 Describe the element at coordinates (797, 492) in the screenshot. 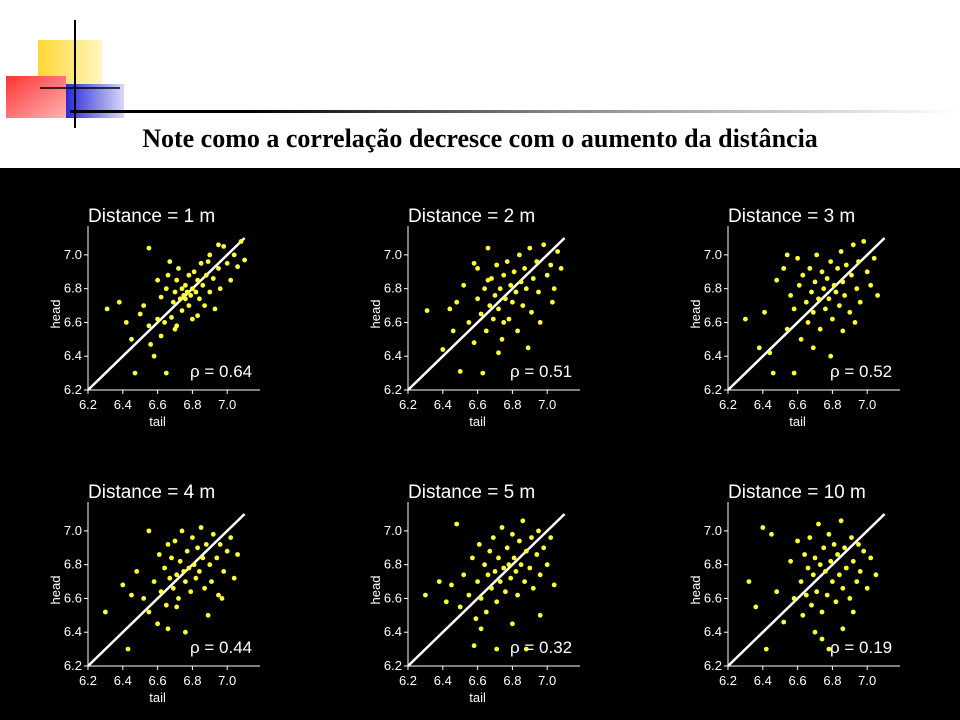

I see `panel-title: Distance = 10 m` at that location.